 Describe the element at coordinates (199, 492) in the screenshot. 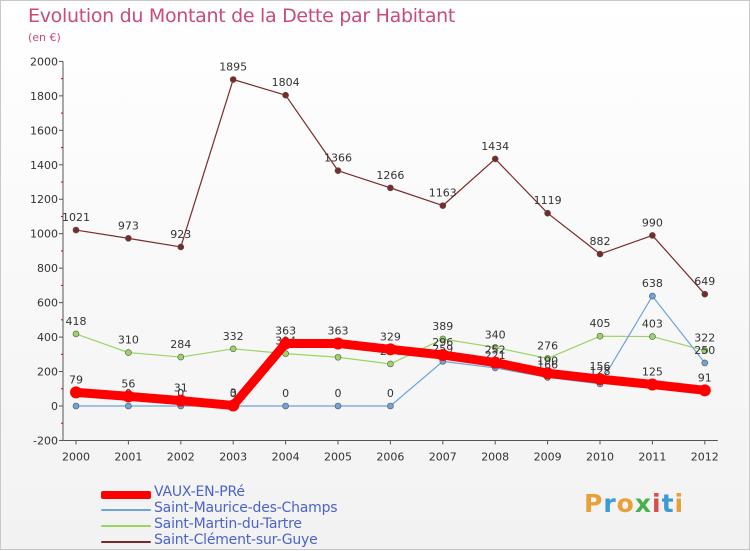

I see `legend-label: VAUX-EN-PRé` at that location.